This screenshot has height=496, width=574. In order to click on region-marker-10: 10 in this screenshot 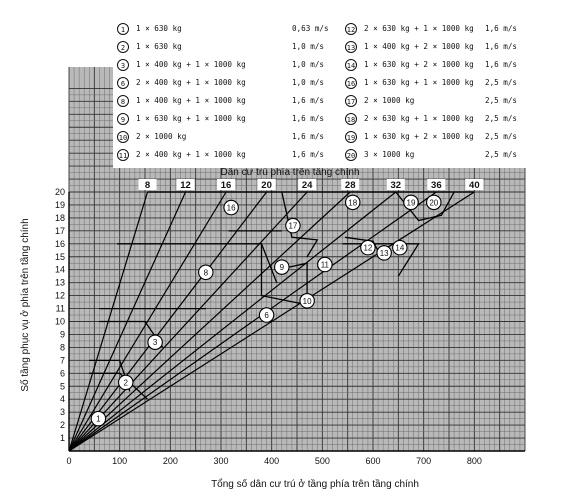, I will do `click(307, 301)`.